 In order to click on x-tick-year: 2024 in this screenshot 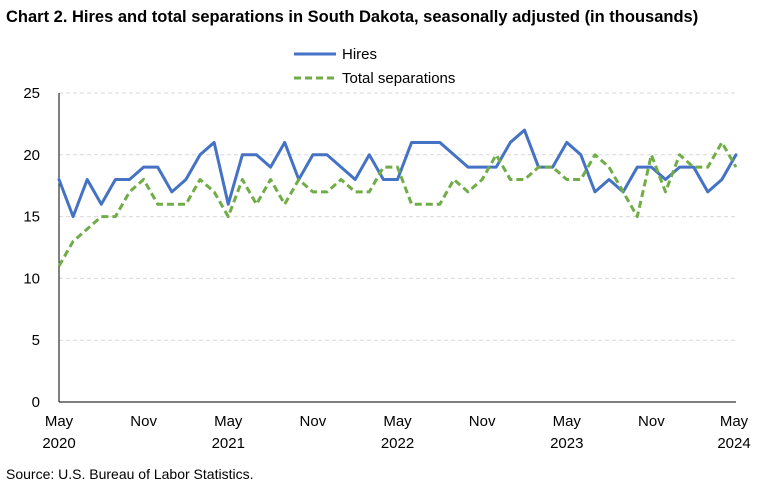, I will do `click(733, 443)`.